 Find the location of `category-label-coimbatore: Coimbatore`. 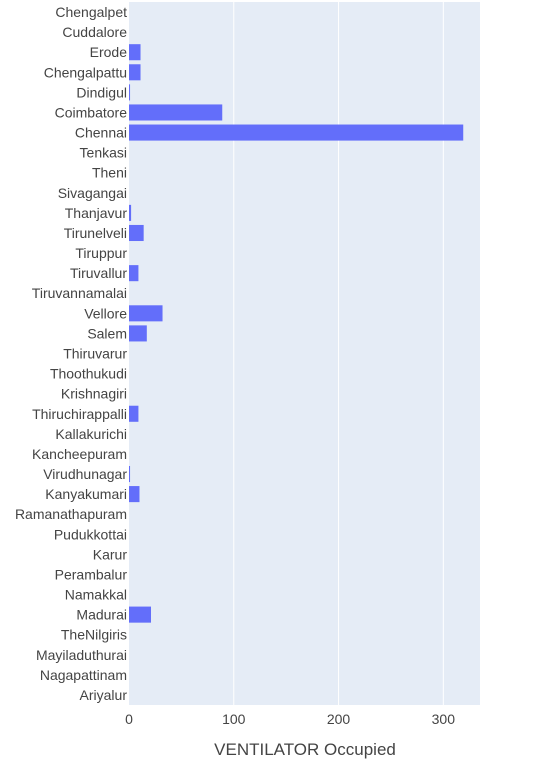

category-label-coimbatore: Coimbatore is located at coordinates (91, 112).